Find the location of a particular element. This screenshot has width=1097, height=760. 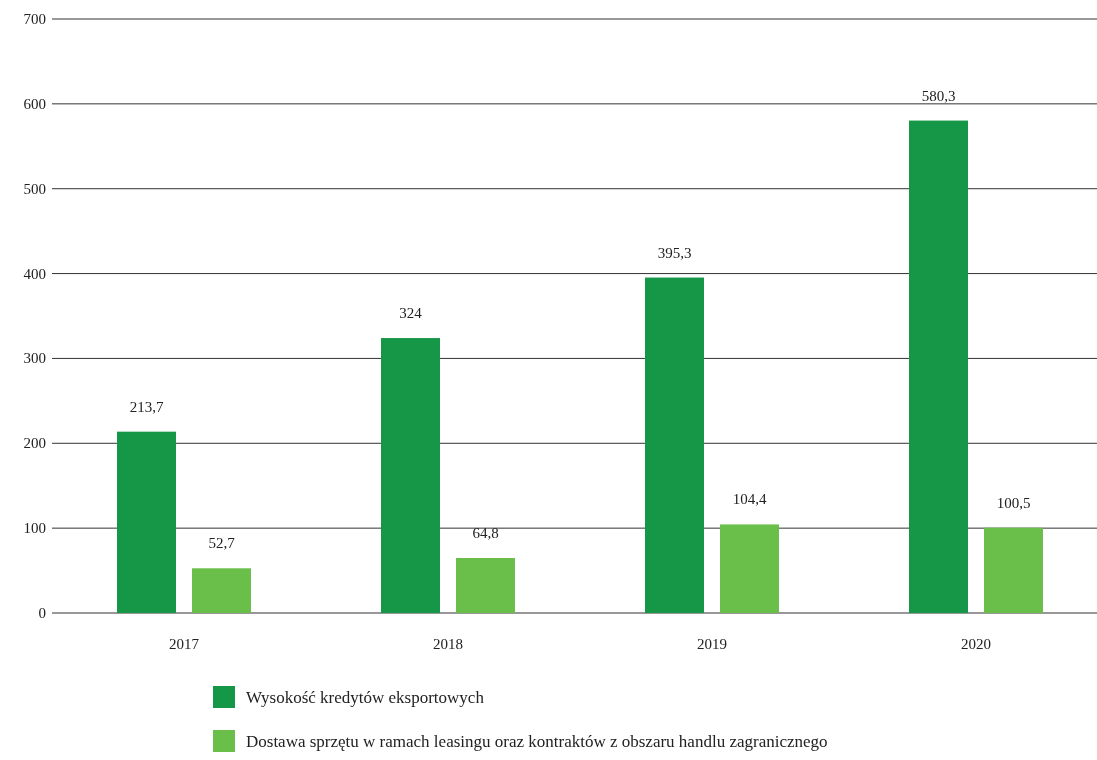

legend-label: Dostawa sprzętu w ramach leasingu oraz kontraktów z obszaru handlu zagranicznego is located at coordinates (537, 741).